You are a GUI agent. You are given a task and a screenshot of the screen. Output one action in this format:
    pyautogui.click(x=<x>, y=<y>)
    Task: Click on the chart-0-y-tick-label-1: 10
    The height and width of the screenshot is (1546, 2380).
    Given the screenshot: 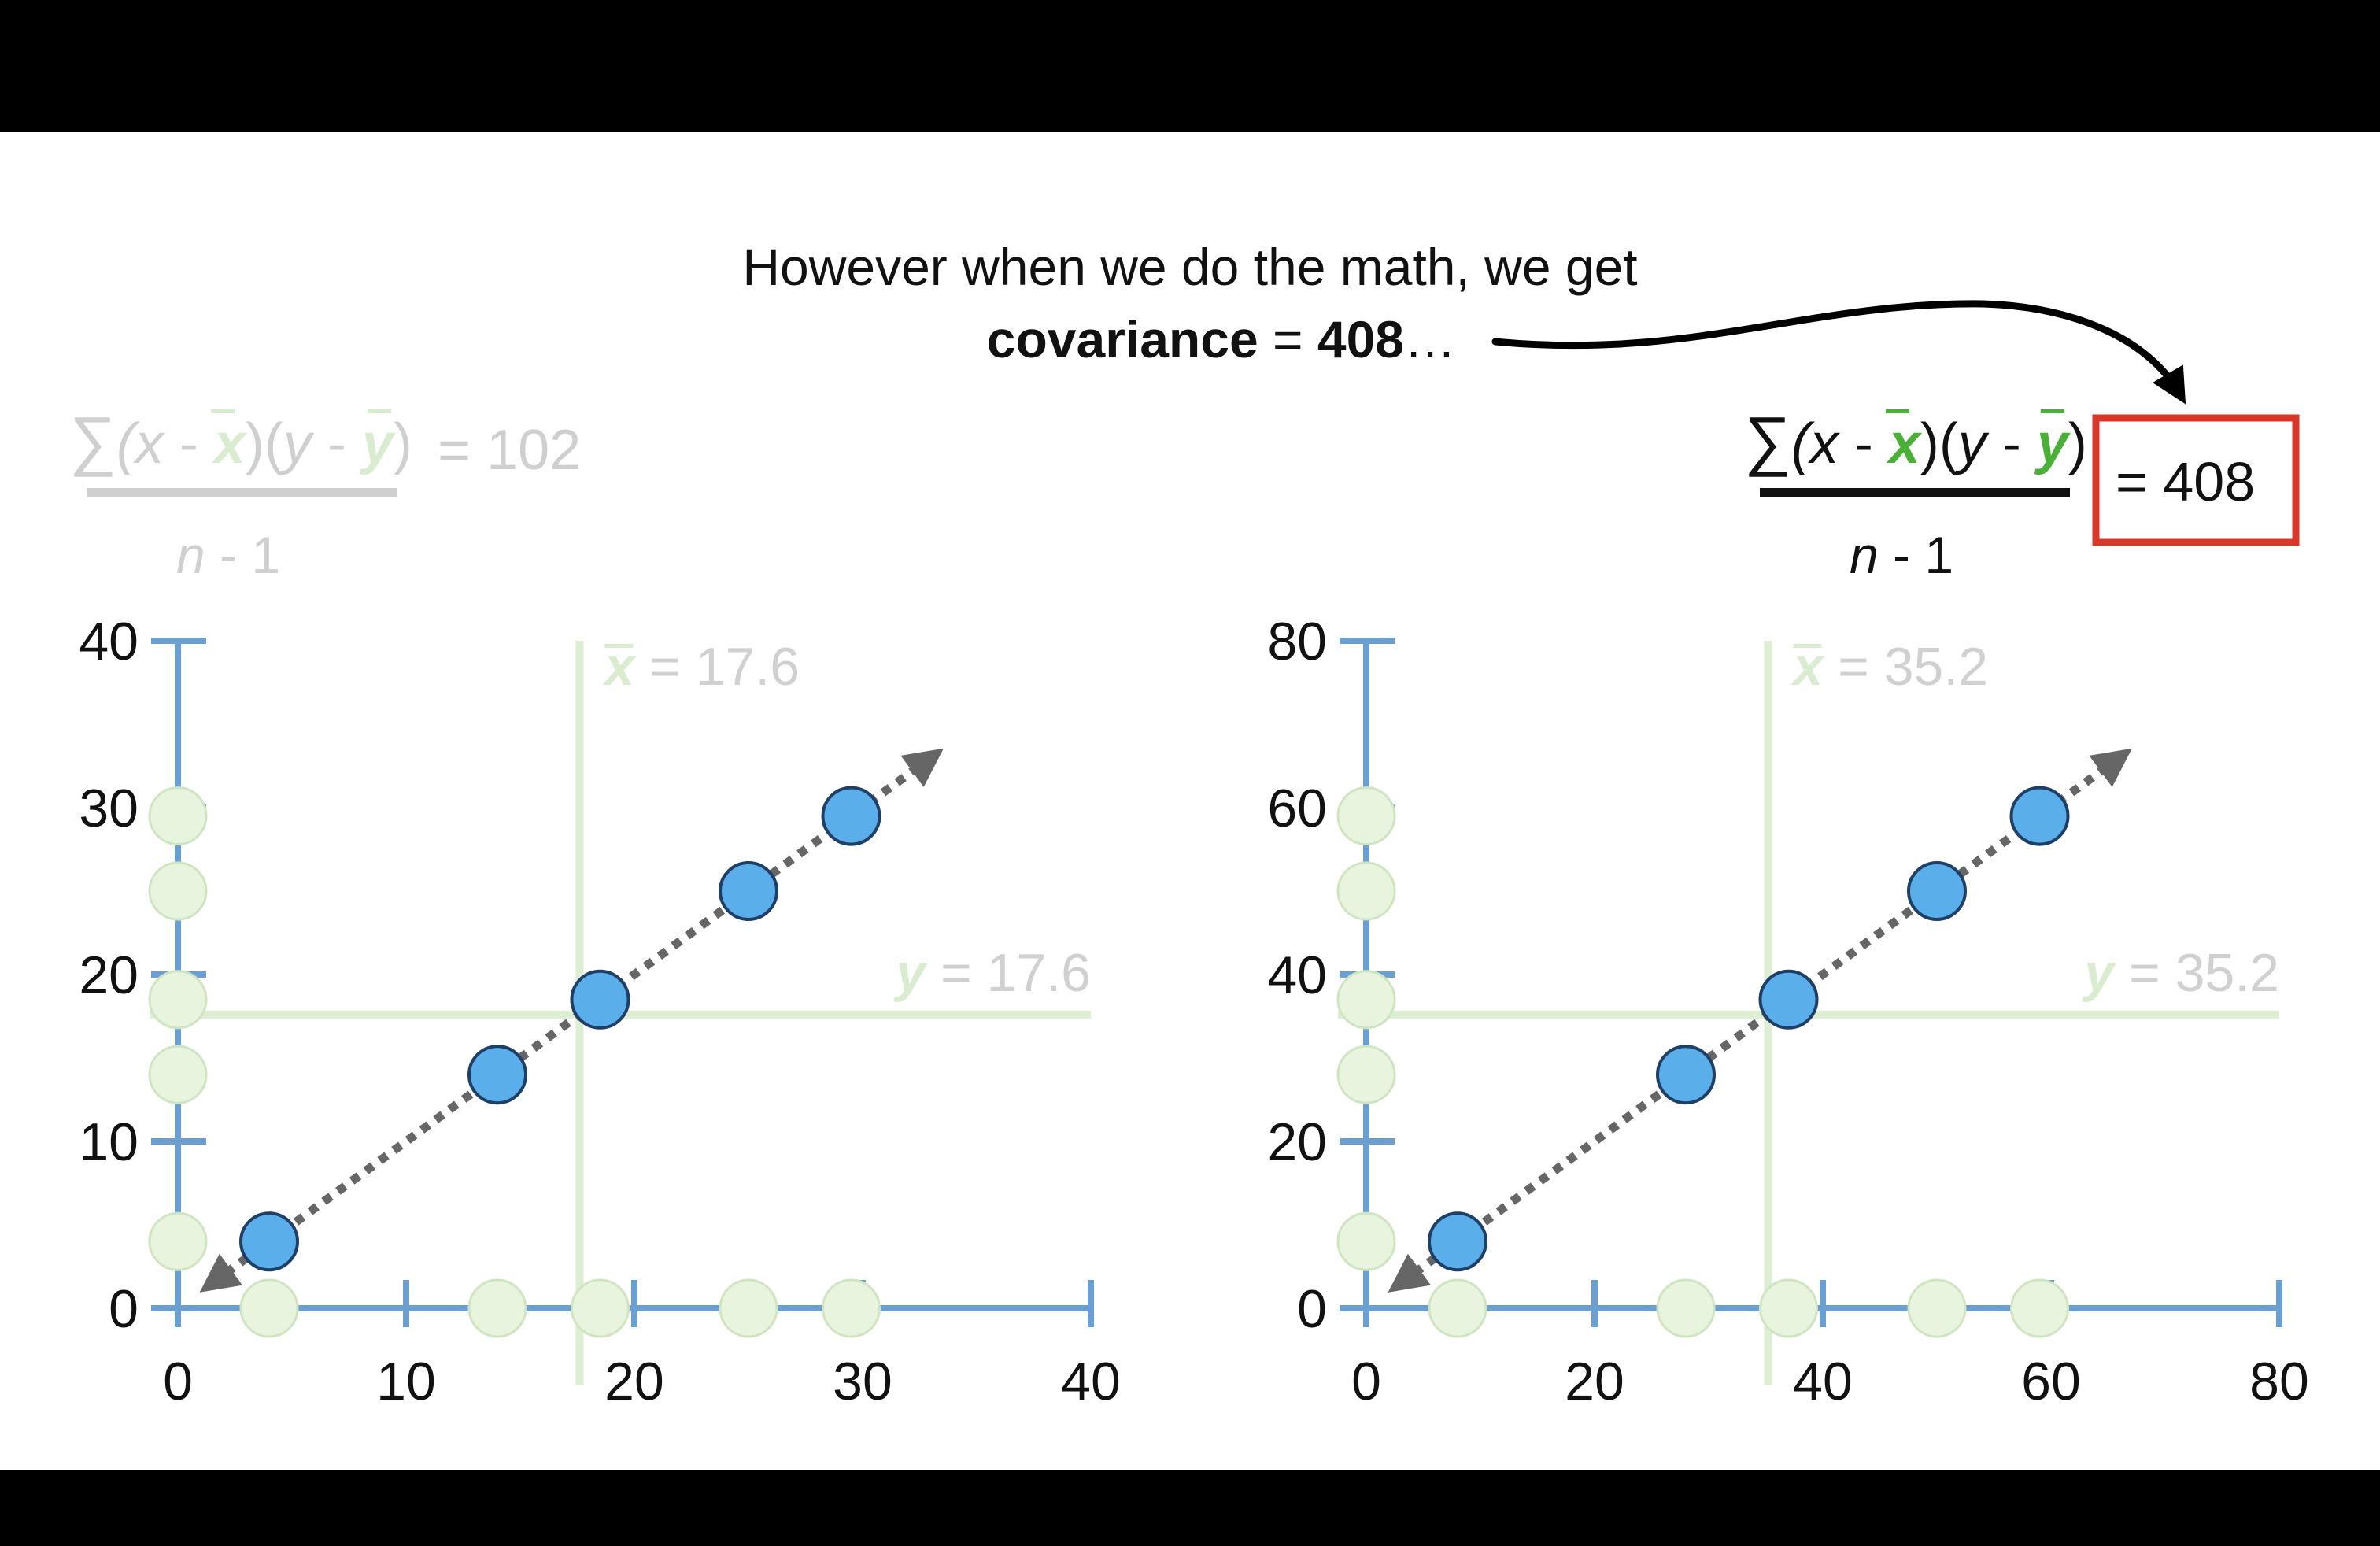 What is the action you would take?
    pyautogui.click(x=109, y=1142)
    